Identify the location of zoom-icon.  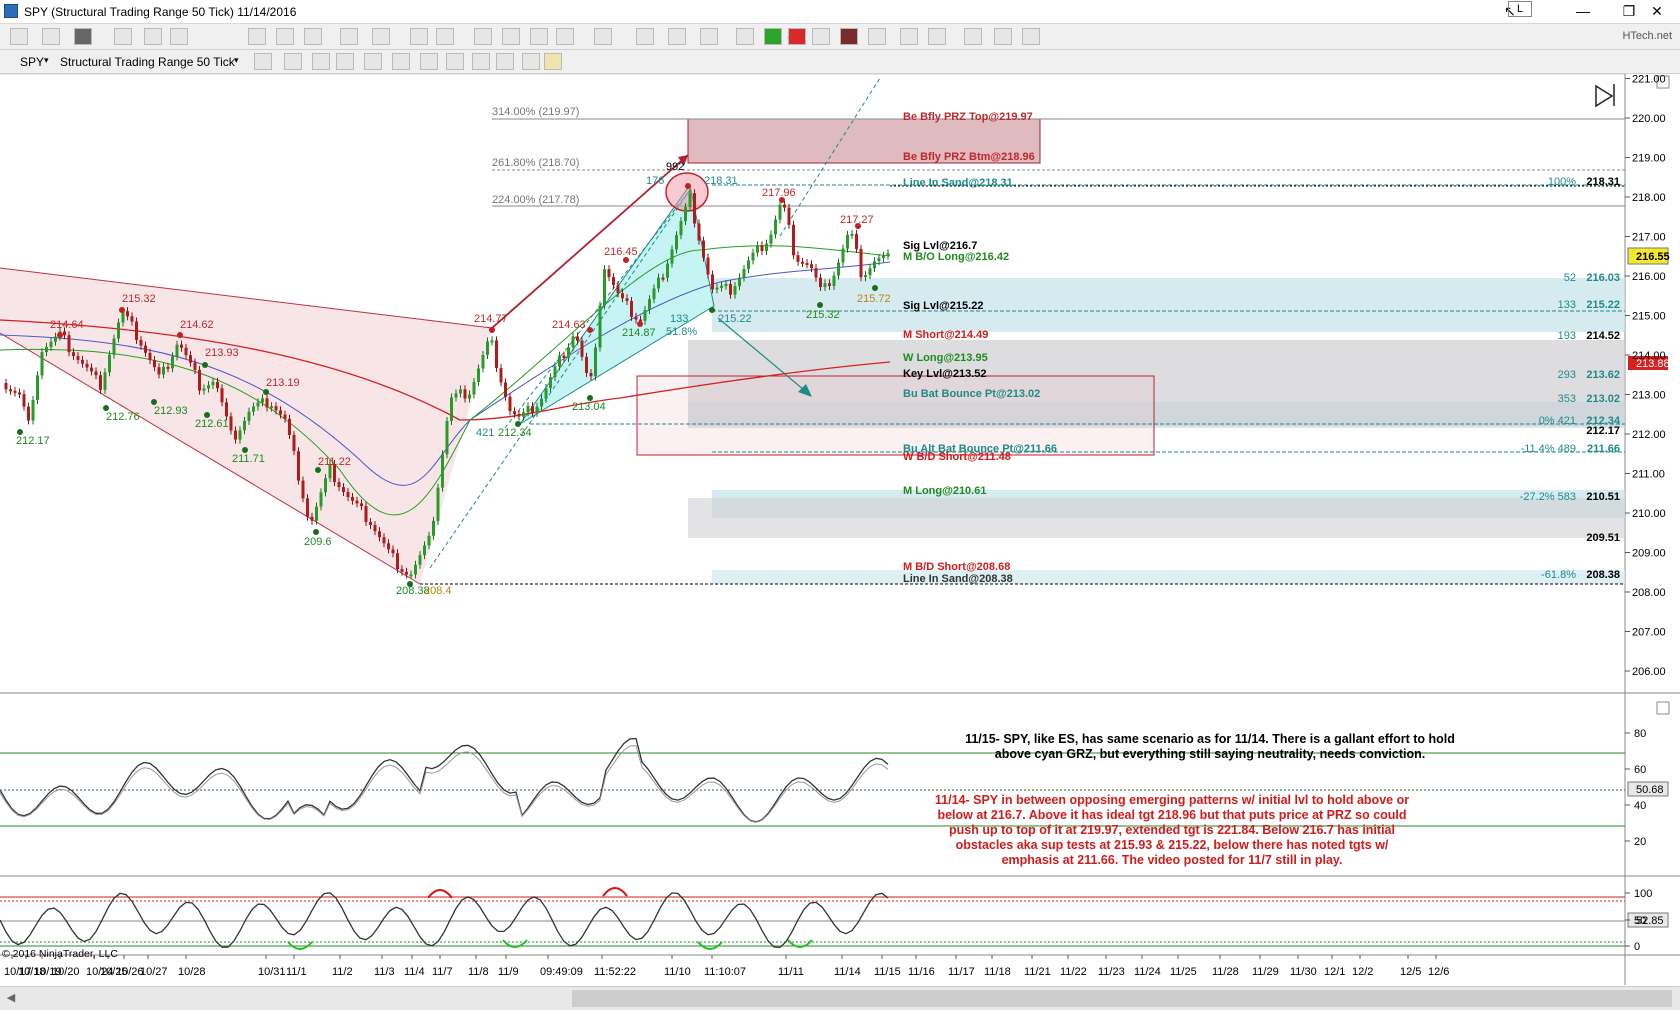
(401, 61).